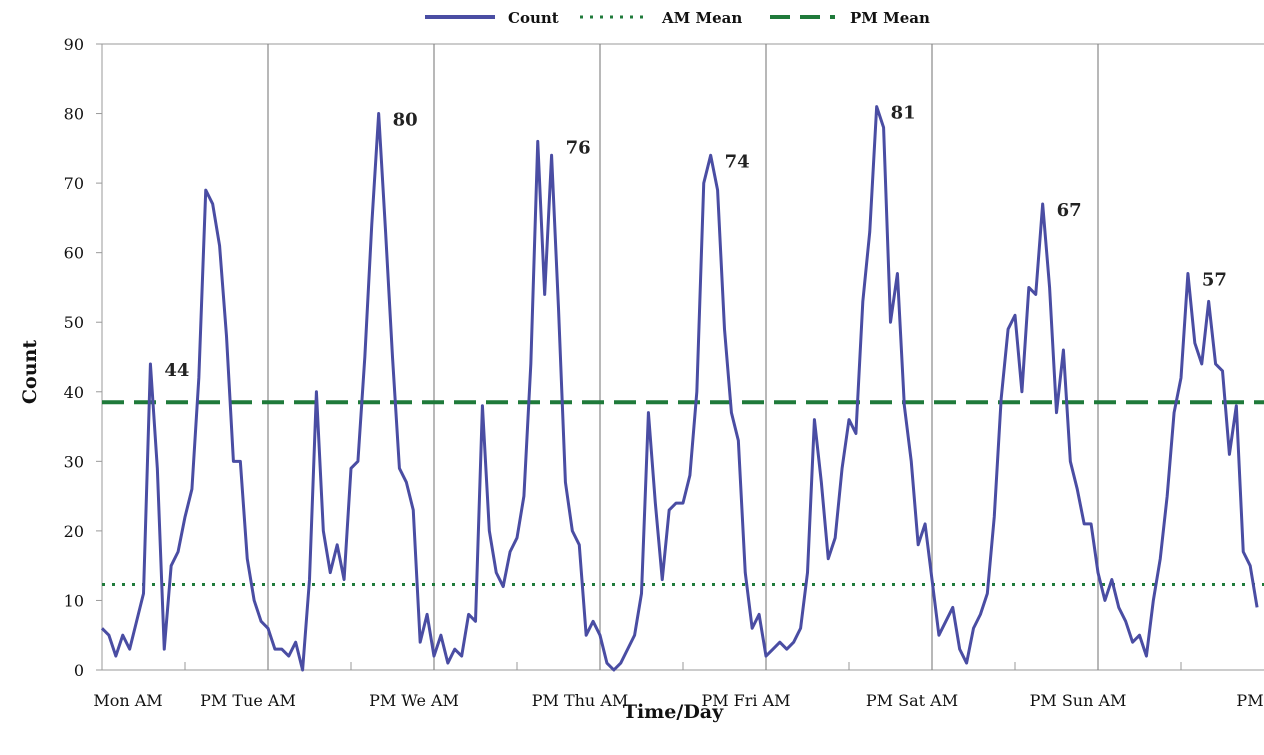 Image resolution: width=1264 pixels, height=755 pixels. I want to click on x-tick-label: PM Thu AM, so click(580, 700).